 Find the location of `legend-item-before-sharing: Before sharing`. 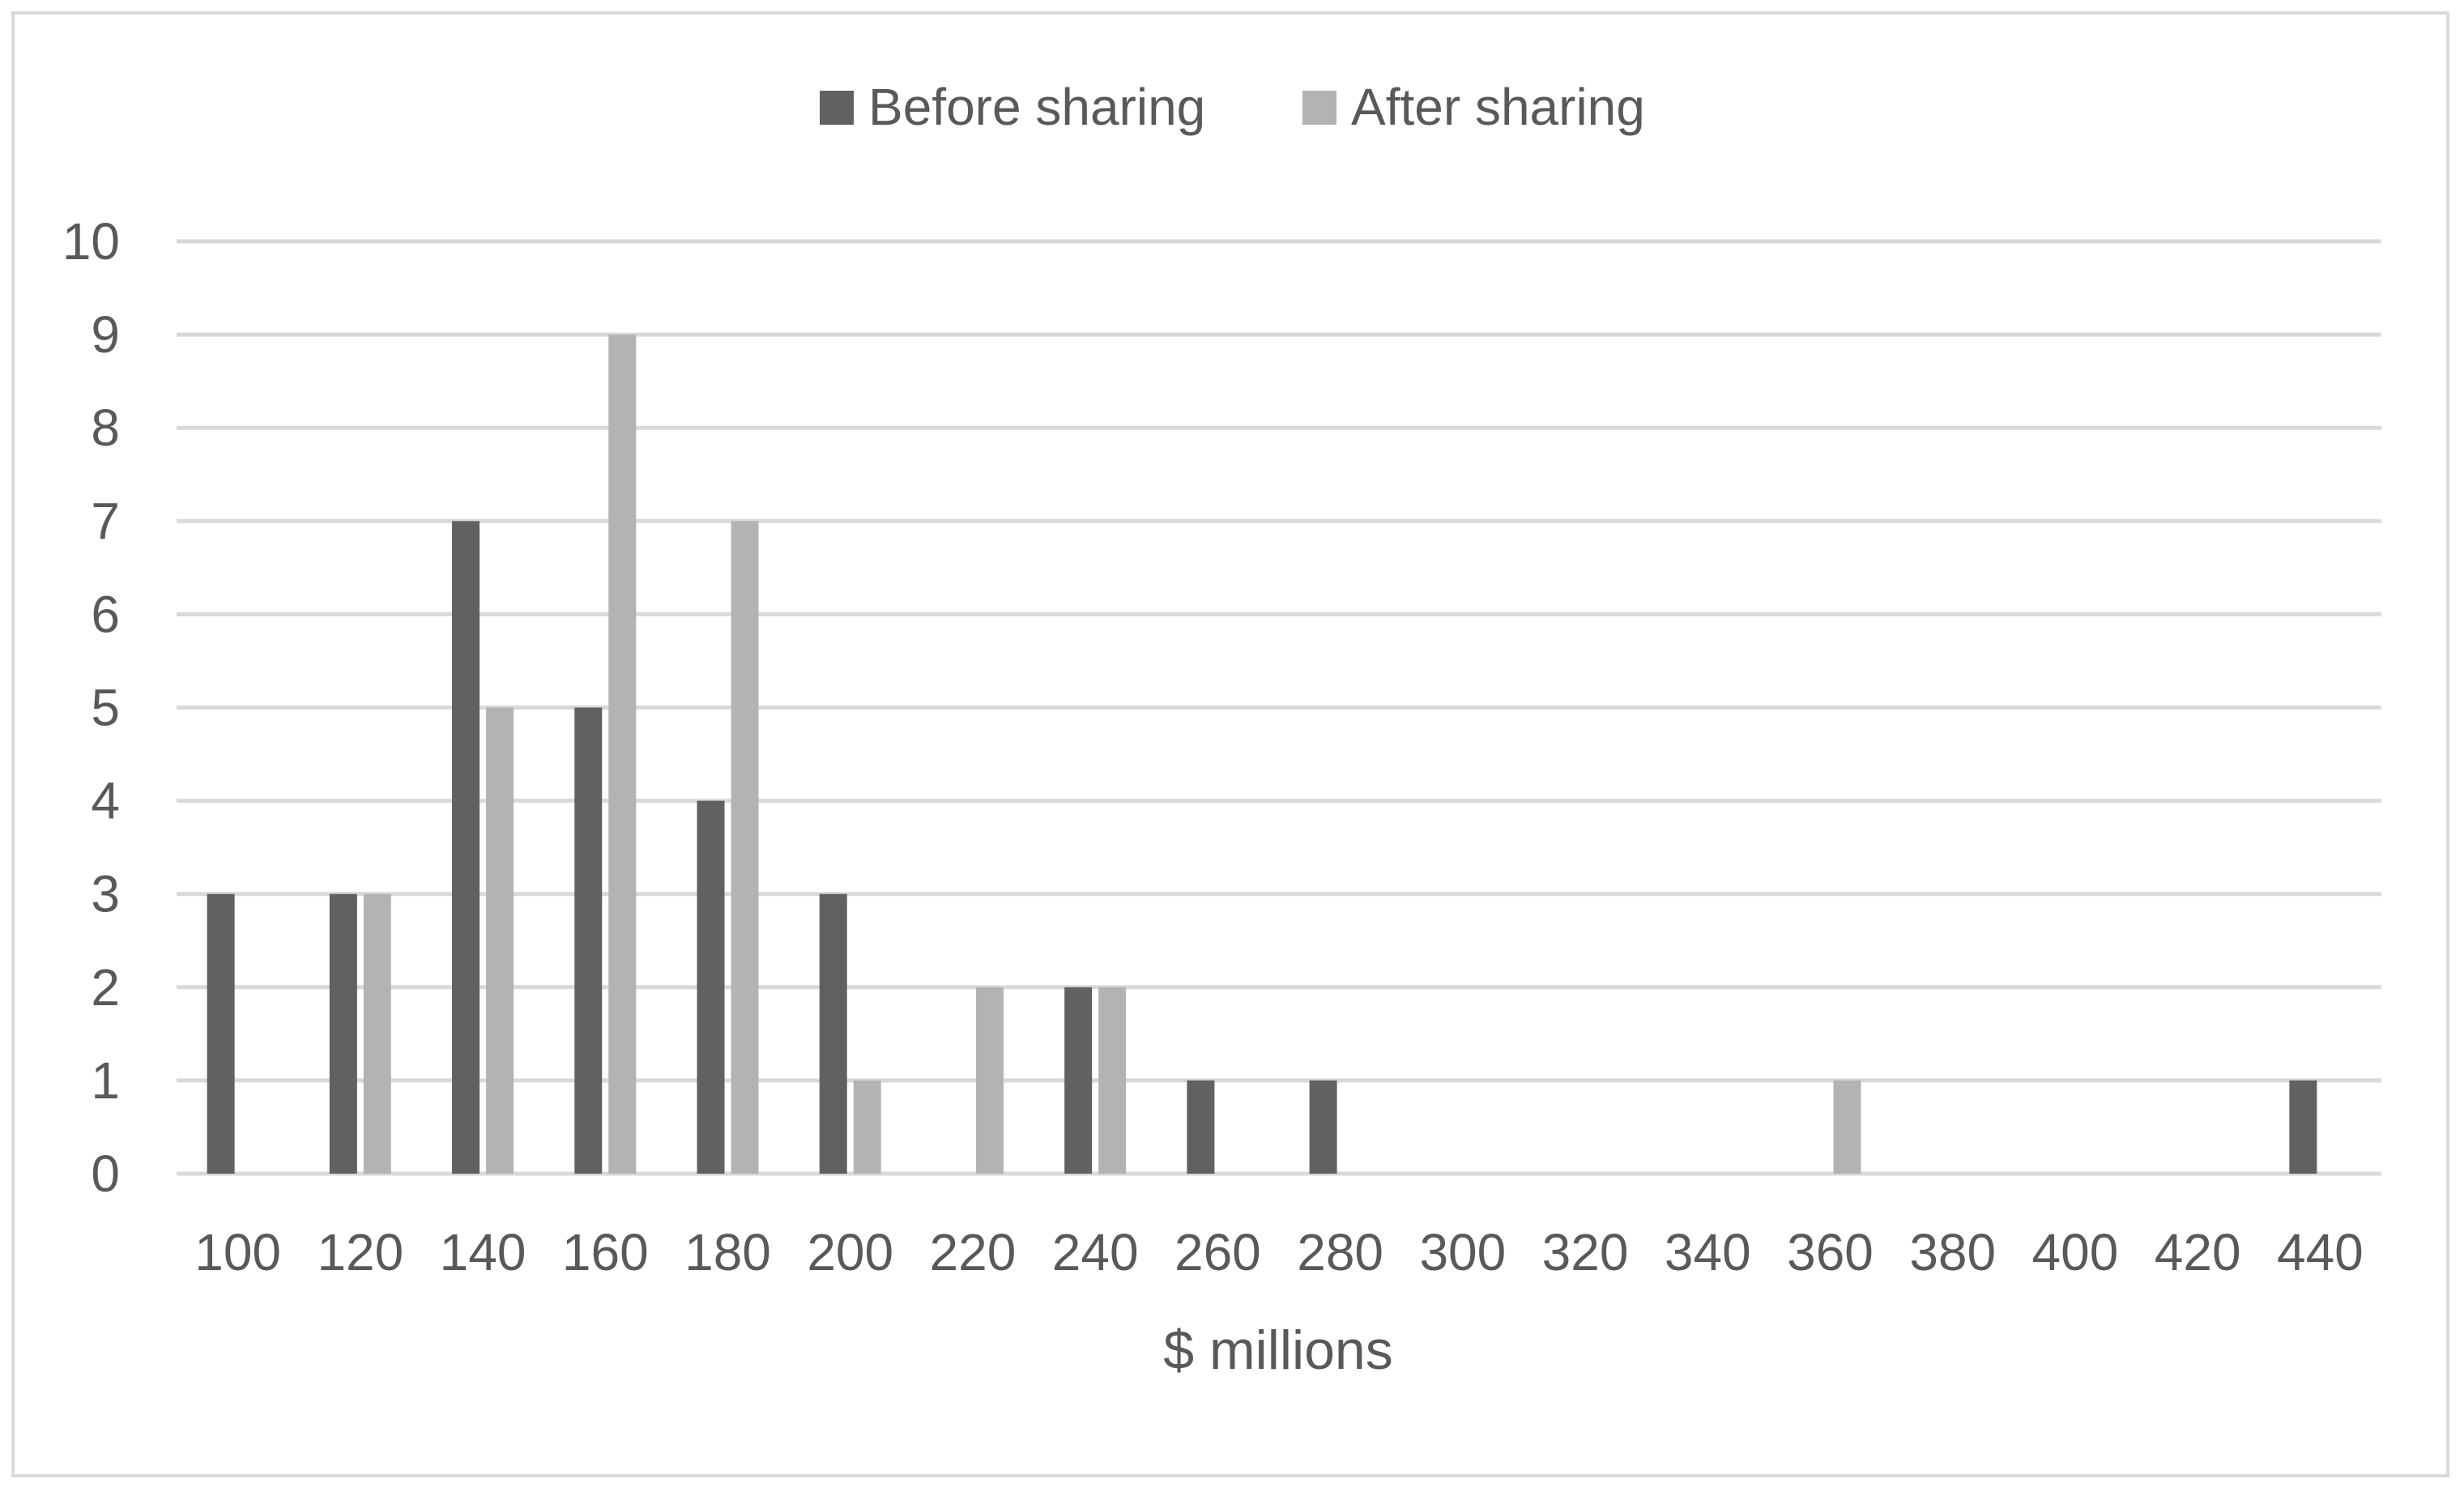

legend-item-before-sharing: Before sharing is located at coordinates (1012, 107).